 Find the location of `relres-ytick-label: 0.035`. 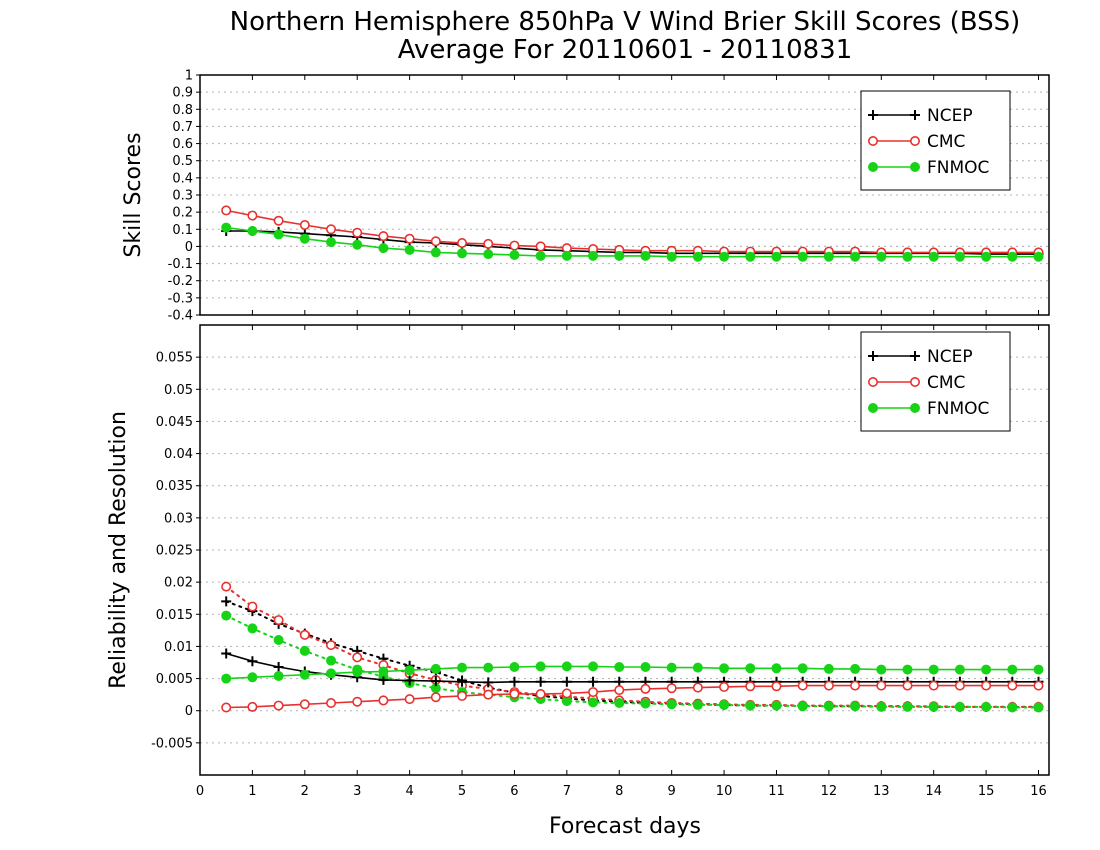

relres-ytick-label: 0.035 is located at coordinates (174, 486).